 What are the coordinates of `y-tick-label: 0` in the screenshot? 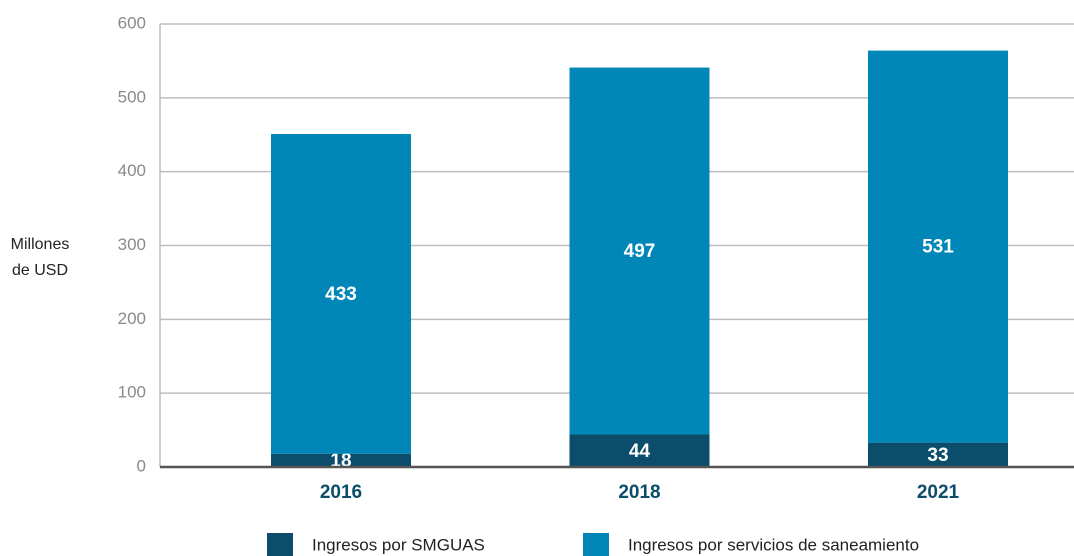 It's located at (141, 465).